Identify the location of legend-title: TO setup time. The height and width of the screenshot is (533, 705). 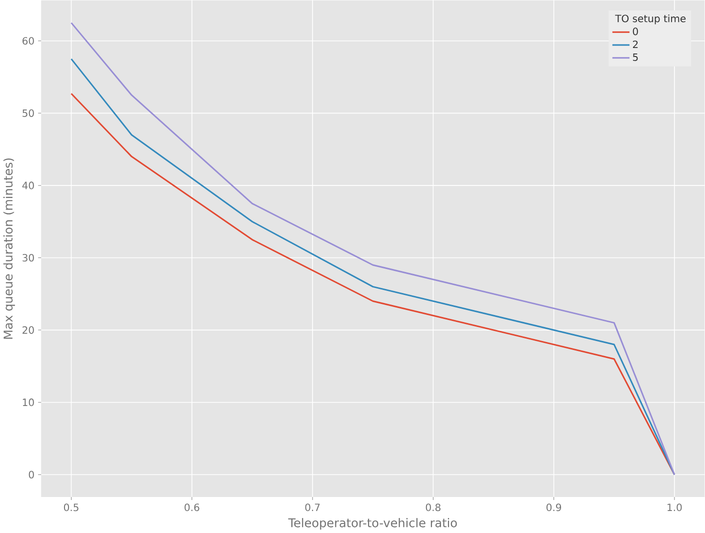
(650, 19).